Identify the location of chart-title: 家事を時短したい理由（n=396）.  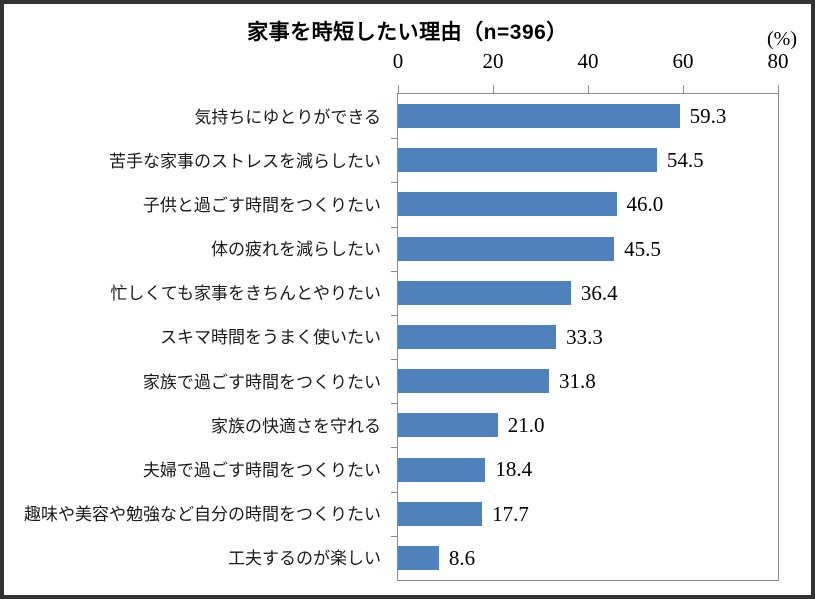
(407, 32).